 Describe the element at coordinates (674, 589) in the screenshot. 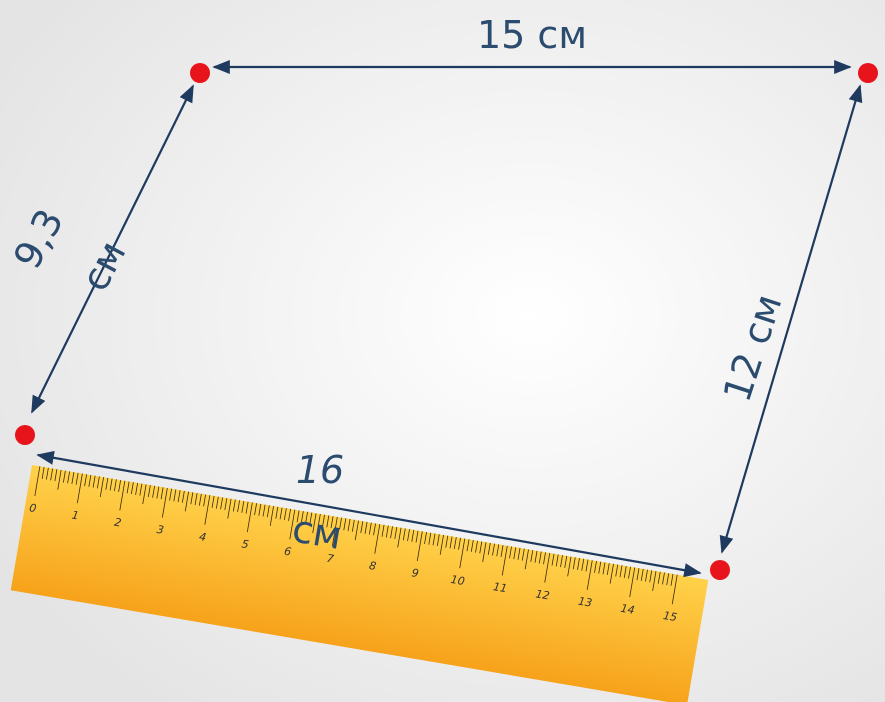

I see `ruler-tick` at that location.